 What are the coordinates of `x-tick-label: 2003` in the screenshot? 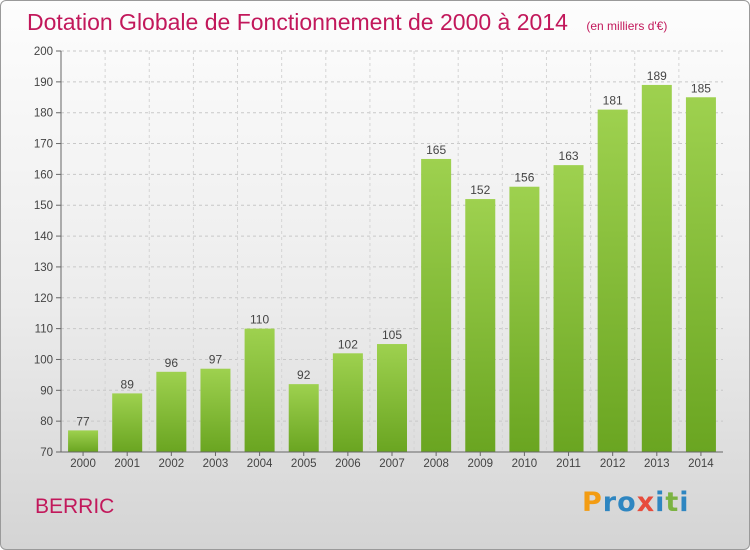 It's located at (216, 464).